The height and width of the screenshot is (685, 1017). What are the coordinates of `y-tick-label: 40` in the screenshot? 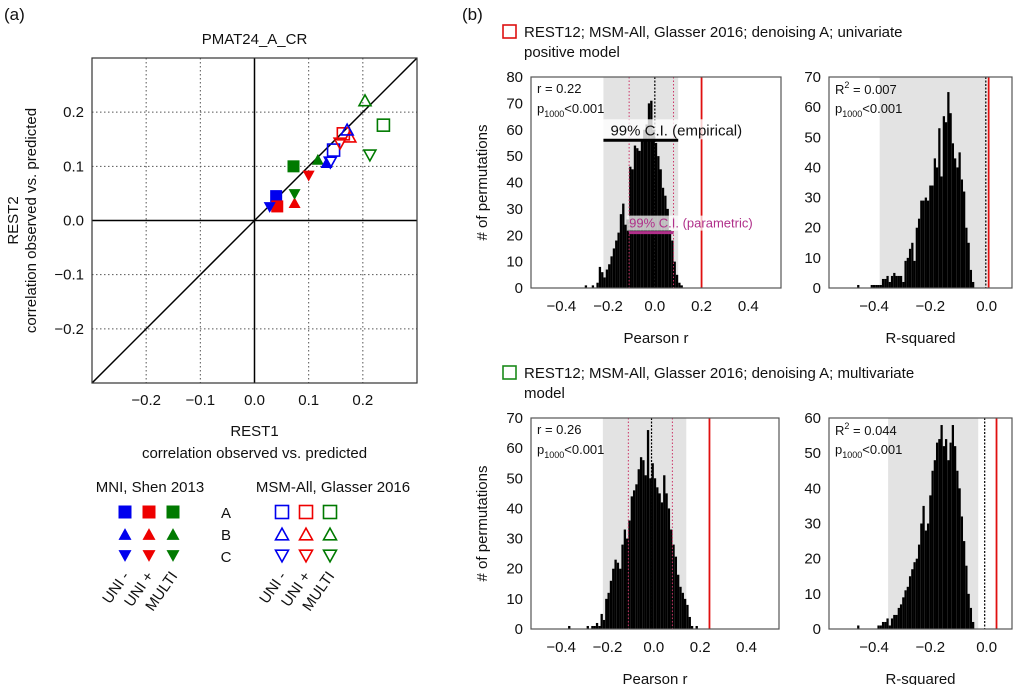 It's located at (514, 183).